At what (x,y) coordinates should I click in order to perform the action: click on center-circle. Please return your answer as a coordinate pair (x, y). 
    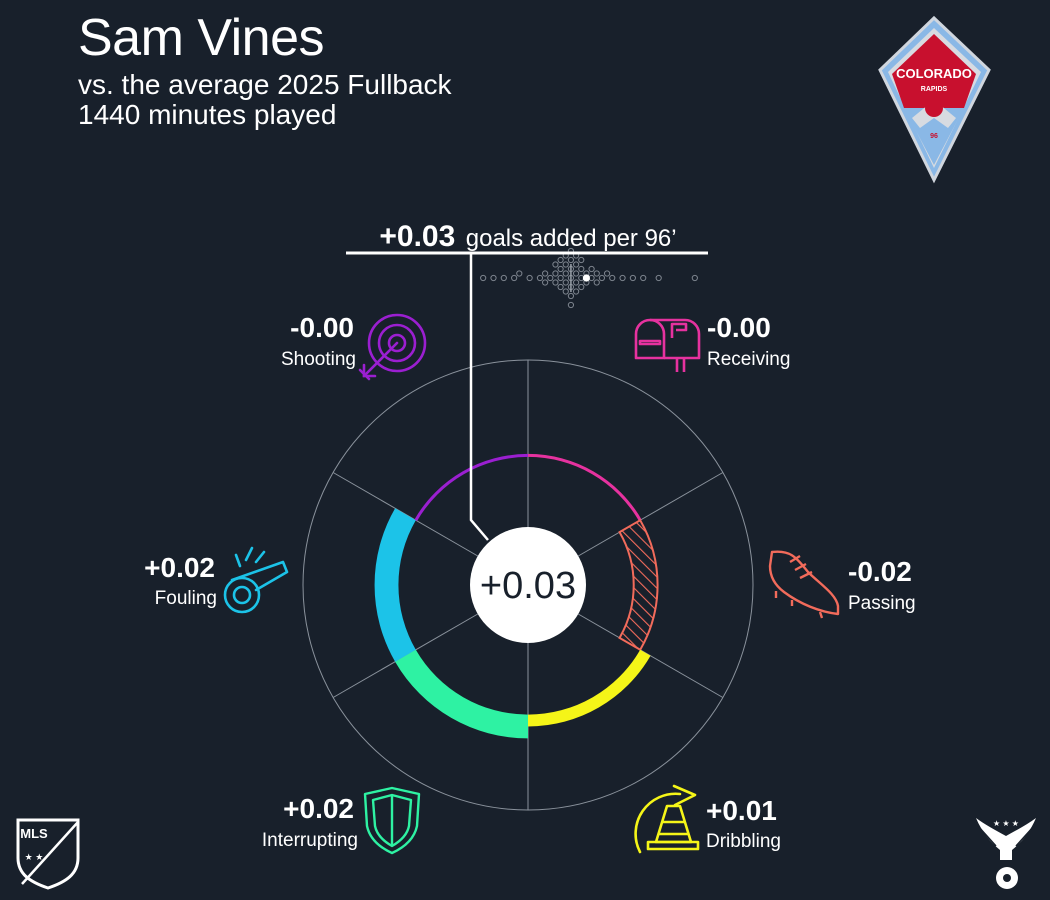
    Looking at the image, I should click on (528, 585).